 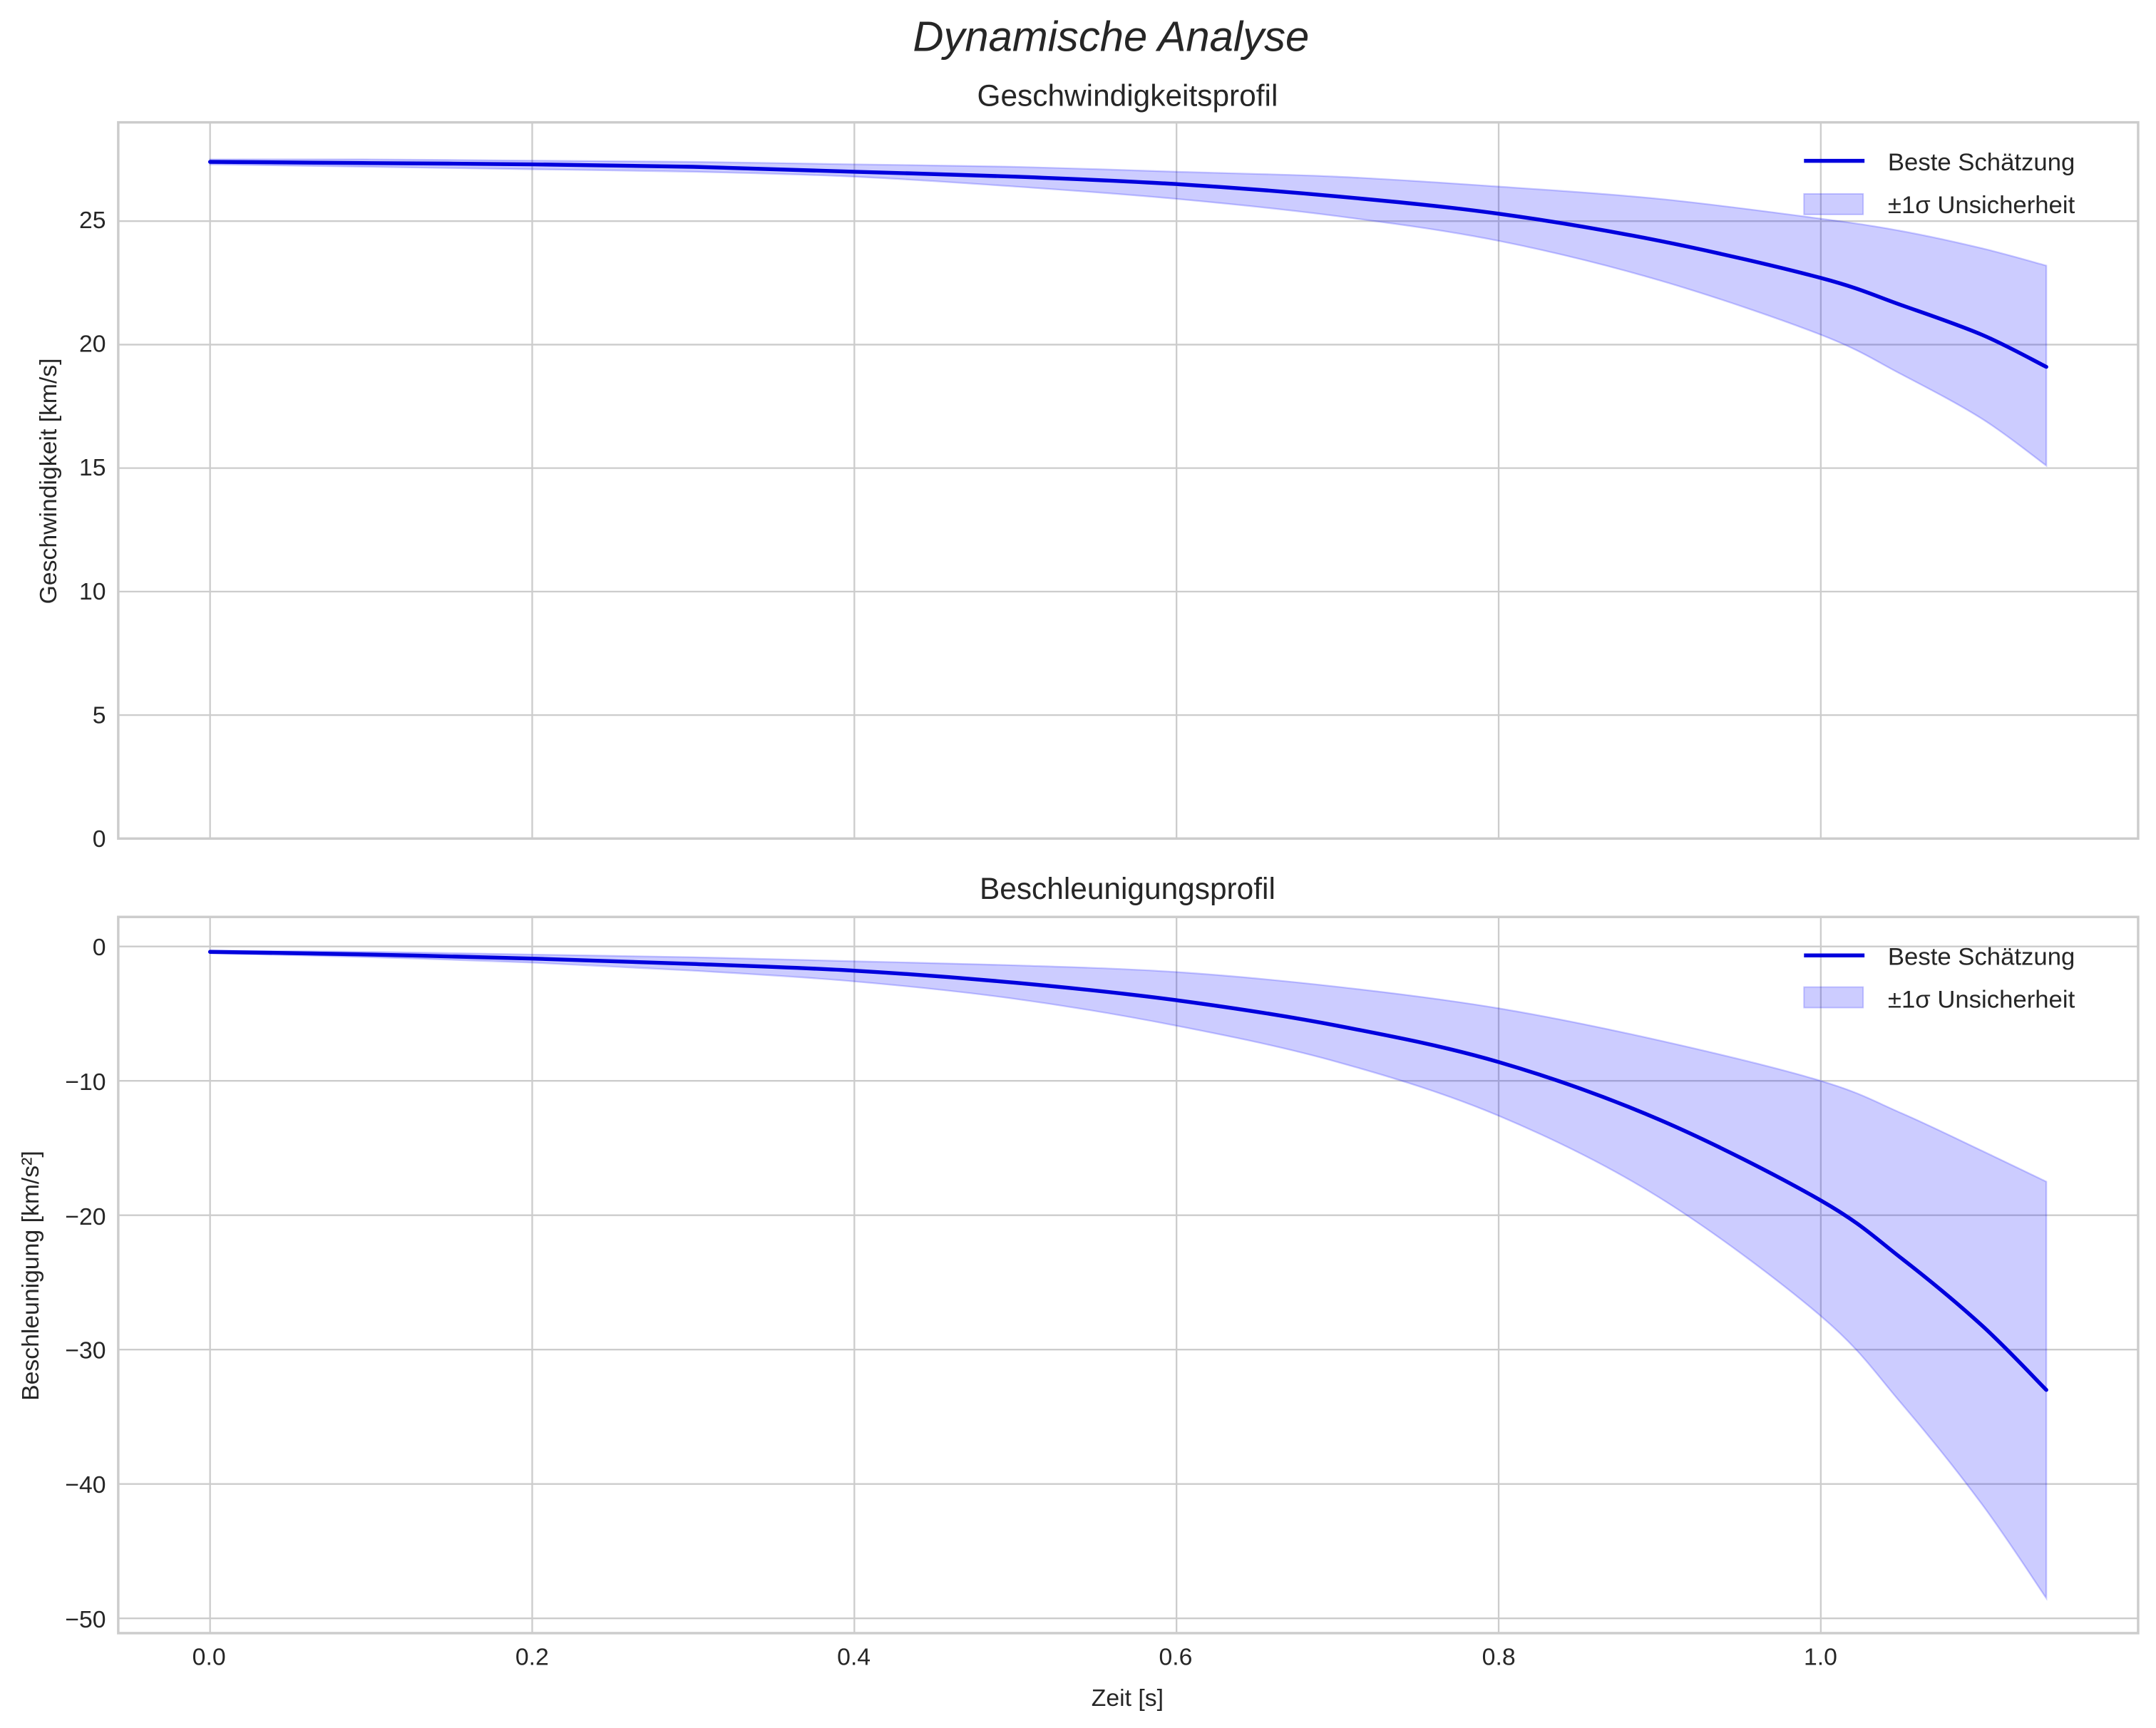 What do you see at coordinates (85, 1619) in the screenshot?
I see `y-tick-label: −50` at bounding box center [85, 1619].